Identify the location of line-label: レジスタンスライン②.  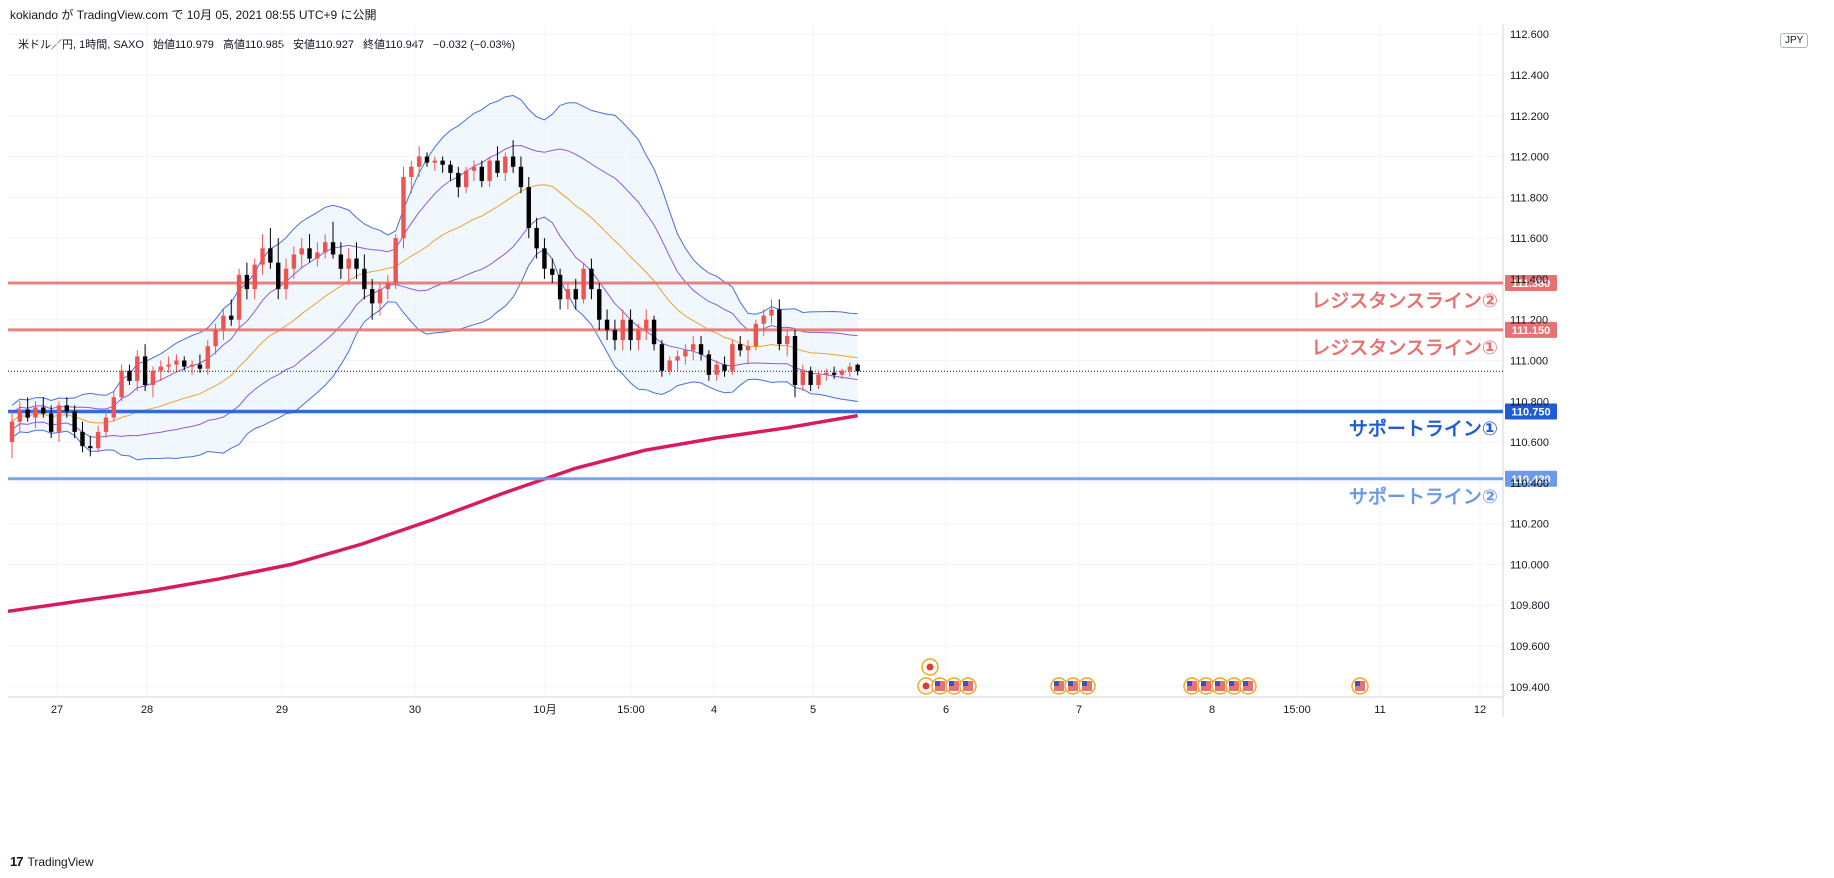
(1404, 301).